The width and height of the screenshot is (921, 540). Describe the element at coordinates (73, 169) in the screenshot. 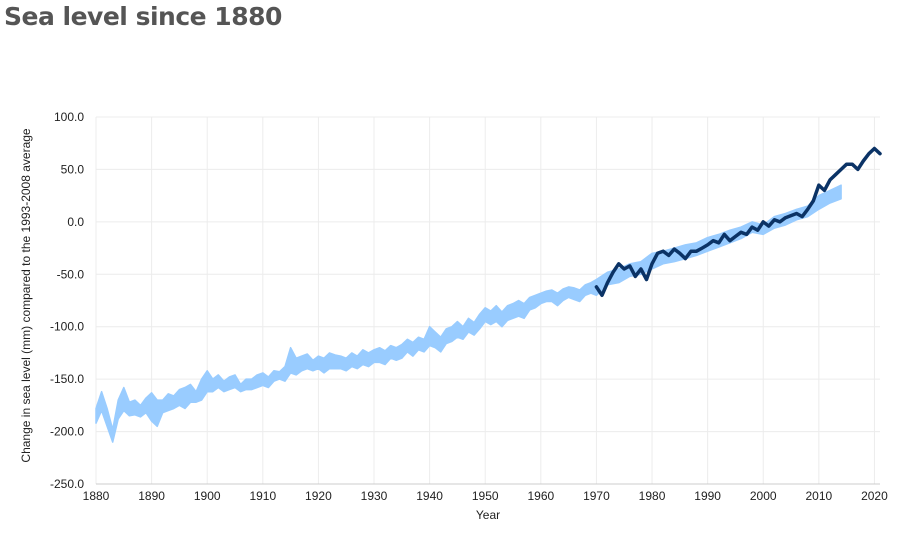

I see `y-tick-label: 50.0` at that location.